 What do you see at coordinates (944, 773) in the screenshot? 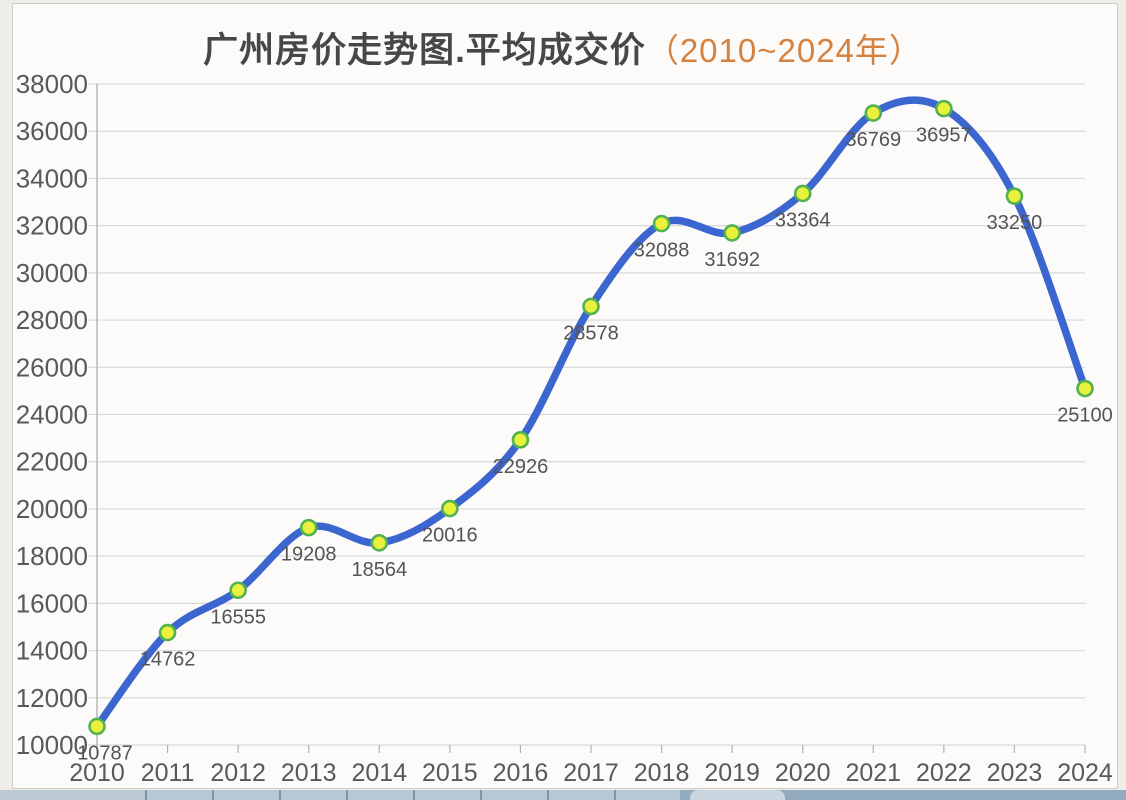
I see `x-axis-label: 2022` at bounding box center [944, 773].